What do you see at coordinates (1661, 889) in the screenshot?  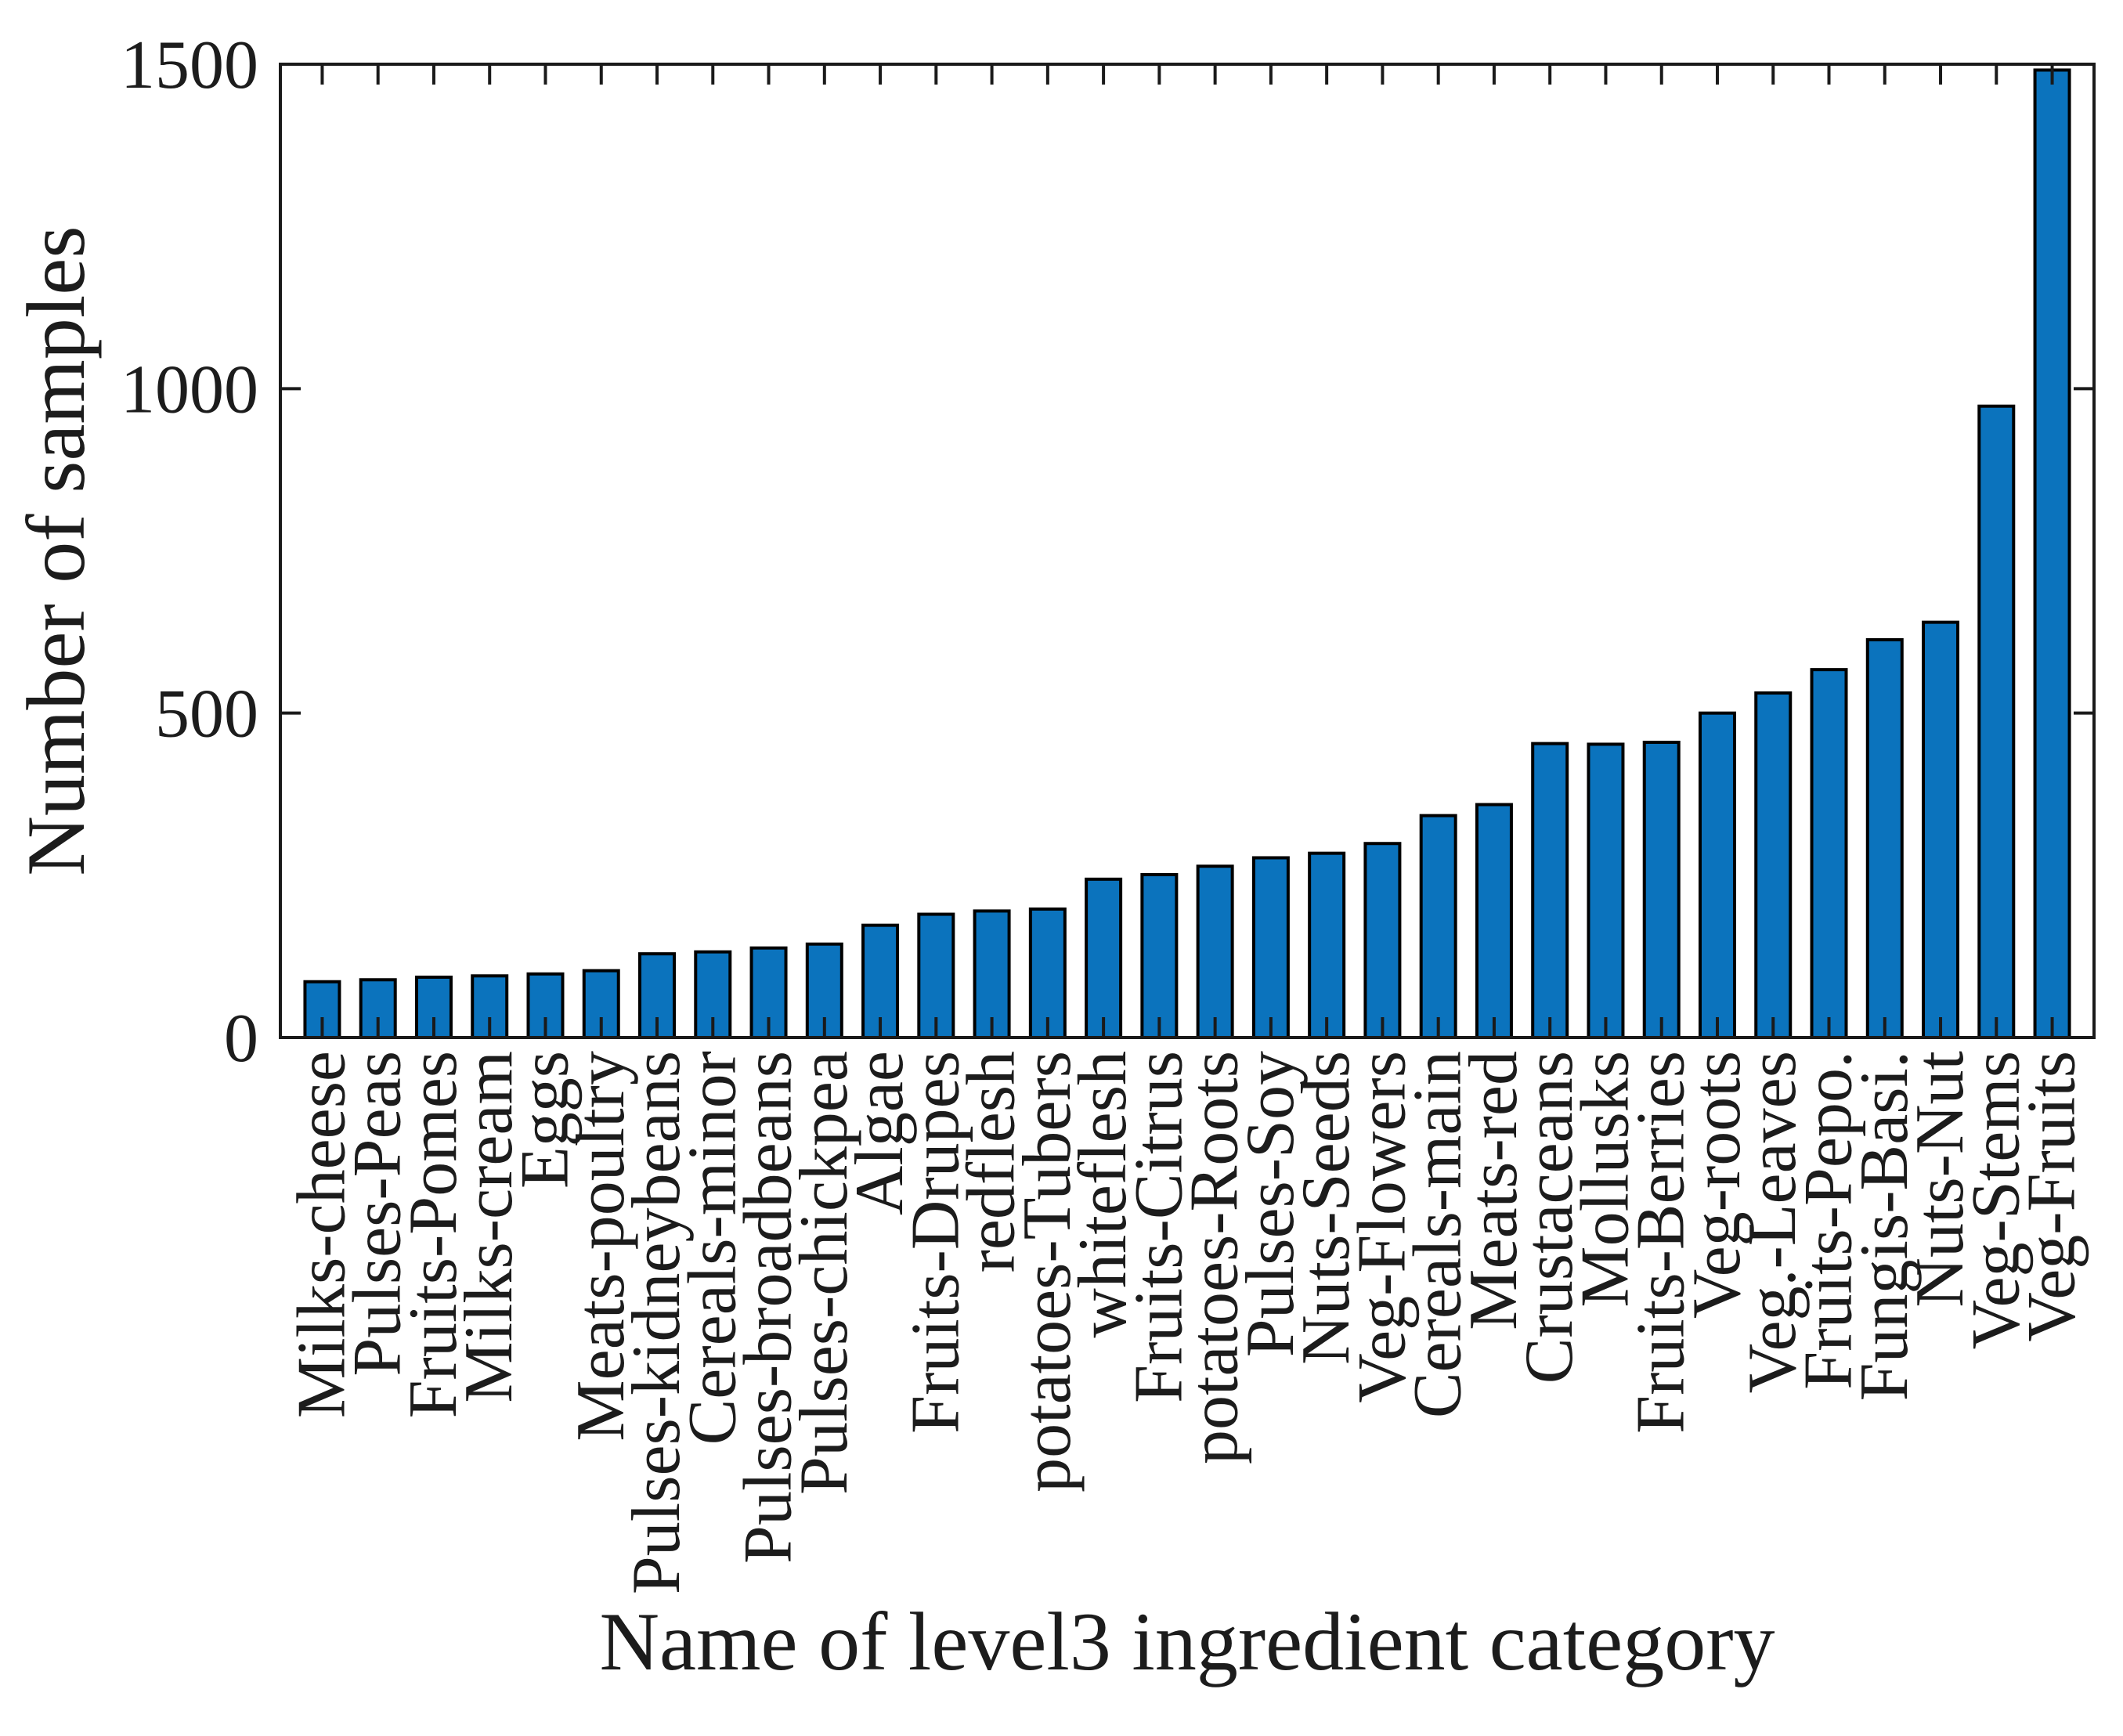 I see `bar-Fruits-Berries` at bounding box center [1661, 889].